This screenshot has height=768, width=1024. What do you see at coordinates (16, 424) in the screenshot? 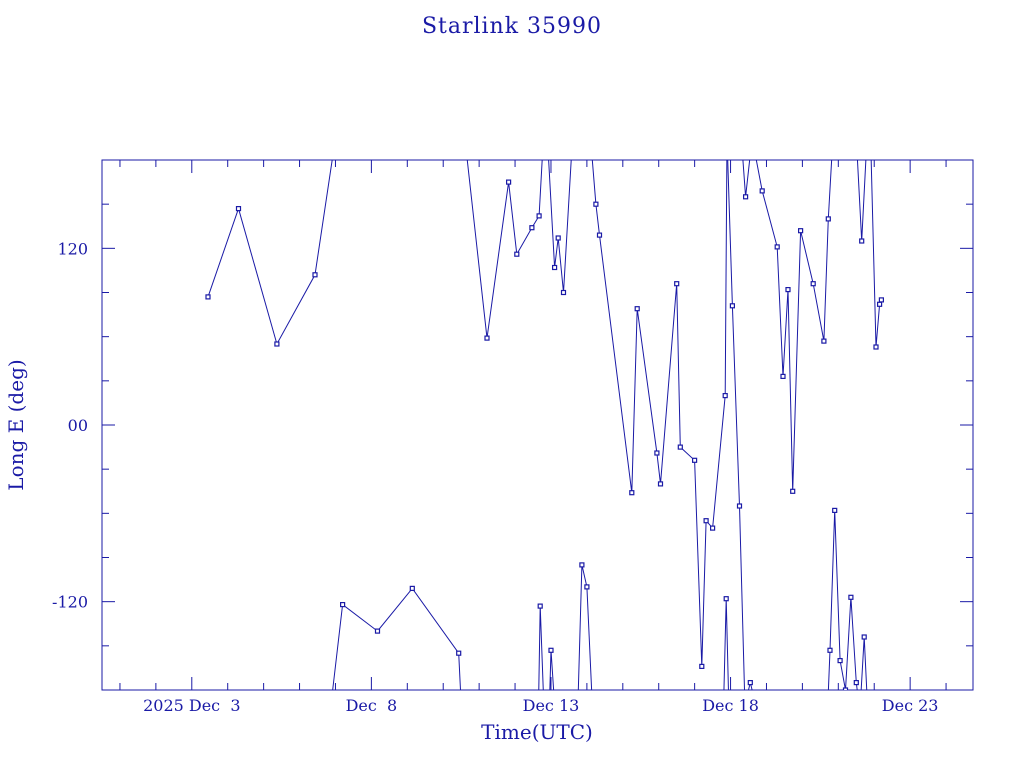
I see `y-axis-title: Long E (deg)` at bounding box center [16, 424].